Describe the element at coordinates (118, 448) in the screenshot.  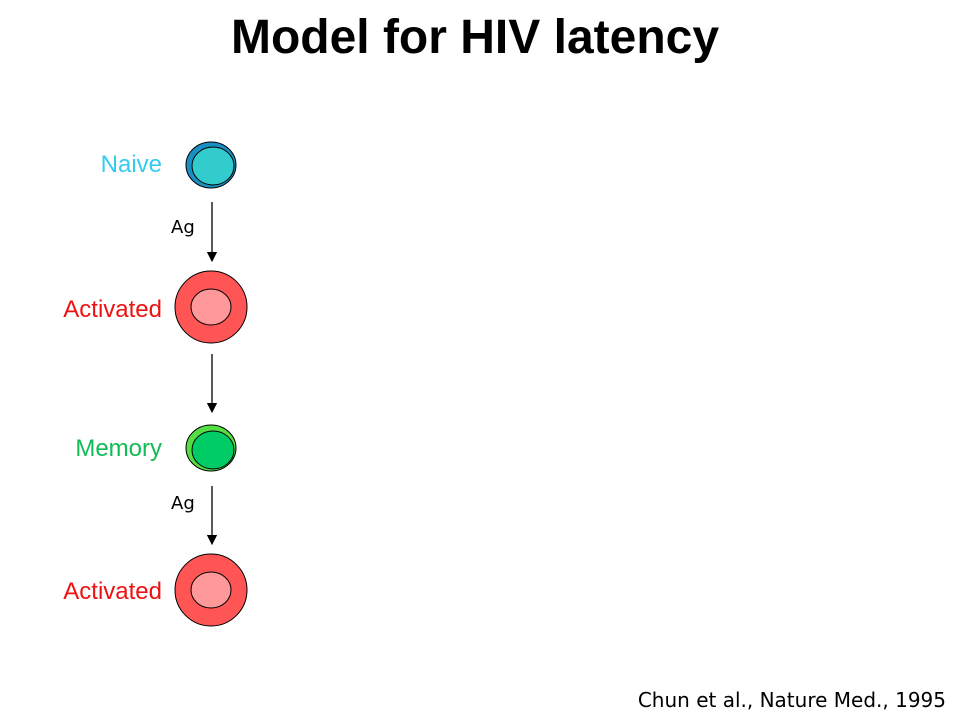
I see `stage-label-memory: Memory` at that location.